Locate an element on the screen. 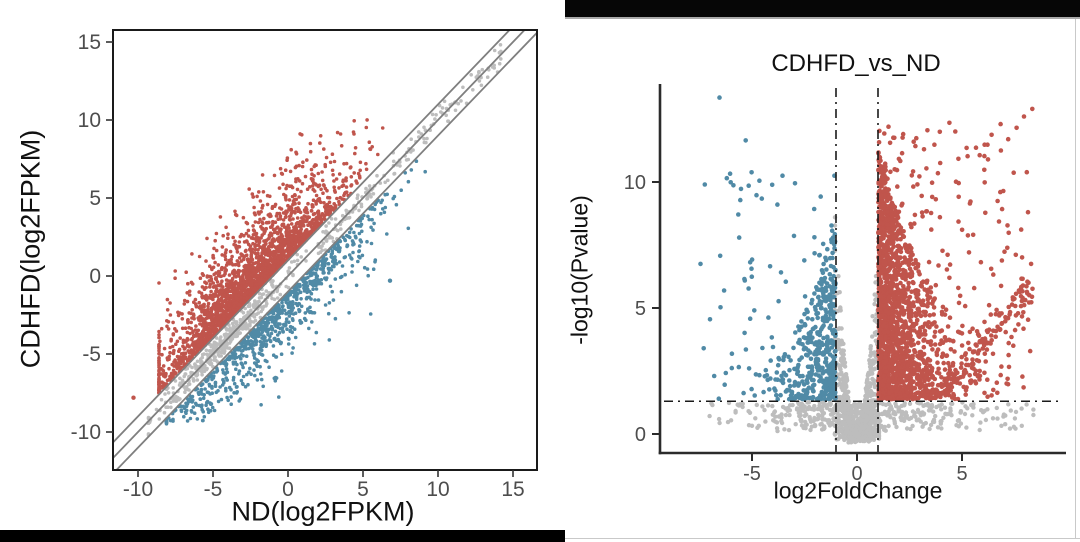  x-tick-label: -10 is located at coordinates (138, 489).